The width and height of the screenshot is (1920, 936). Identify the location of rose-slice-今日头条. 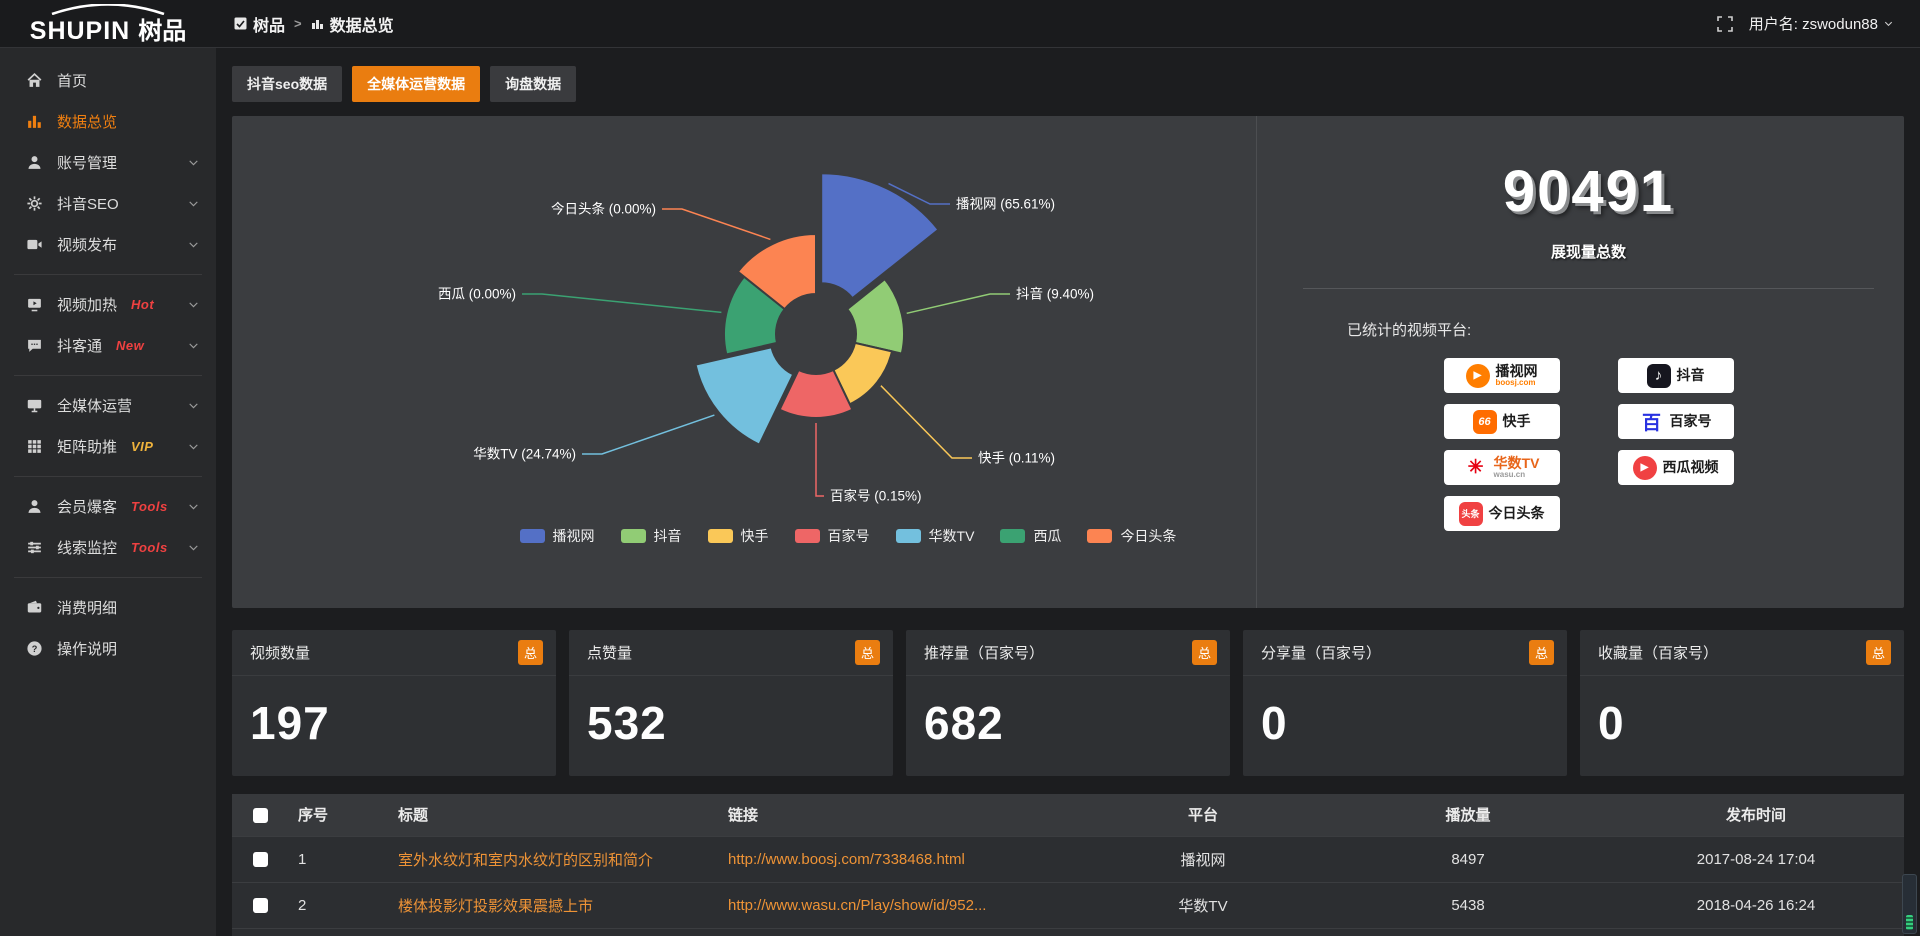
(776, 271).